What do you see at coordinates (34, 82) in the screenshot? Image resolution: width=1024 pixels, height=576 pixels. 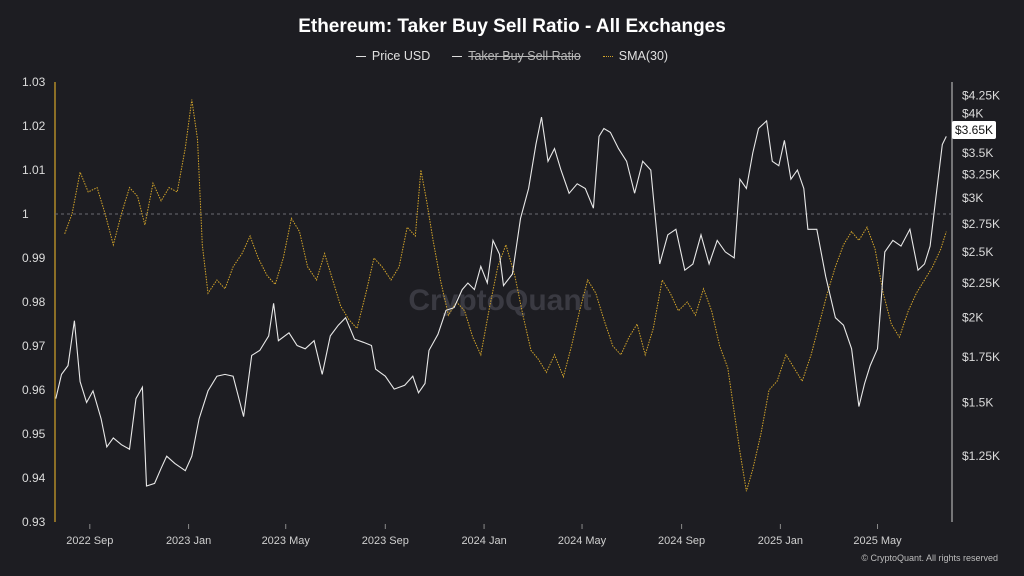 I see `left-tick-label: 1.03` at bounding box center [34, 82].